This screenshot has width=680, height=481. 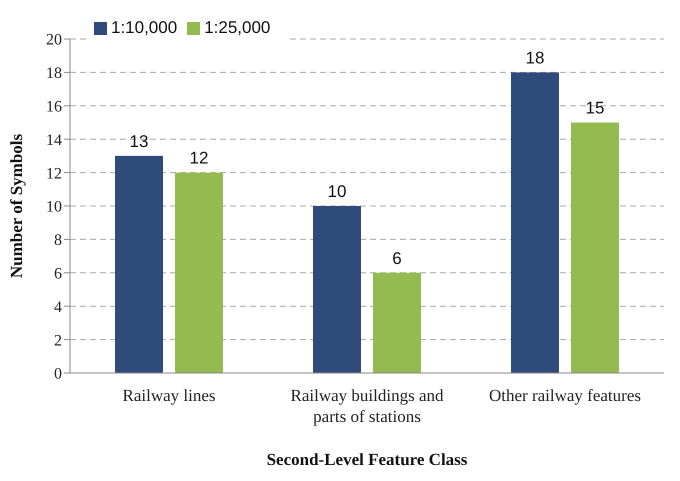 What do you see at coordinates (54, 73) in the screenshot?
I see `y-tick-label: 18` at bounding box center [54, 73].